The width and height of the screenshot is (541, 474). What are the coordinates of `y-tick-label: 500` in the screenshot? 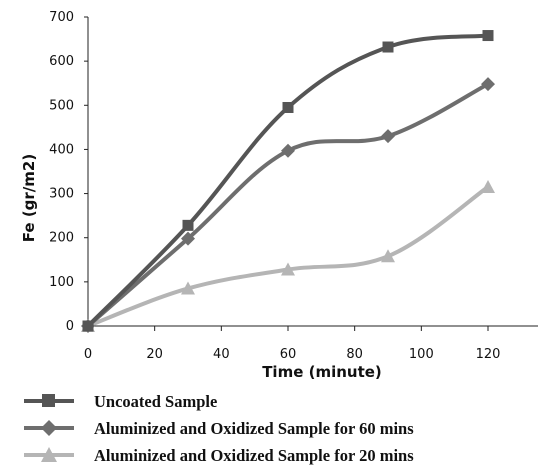 It's located at (61, 105).